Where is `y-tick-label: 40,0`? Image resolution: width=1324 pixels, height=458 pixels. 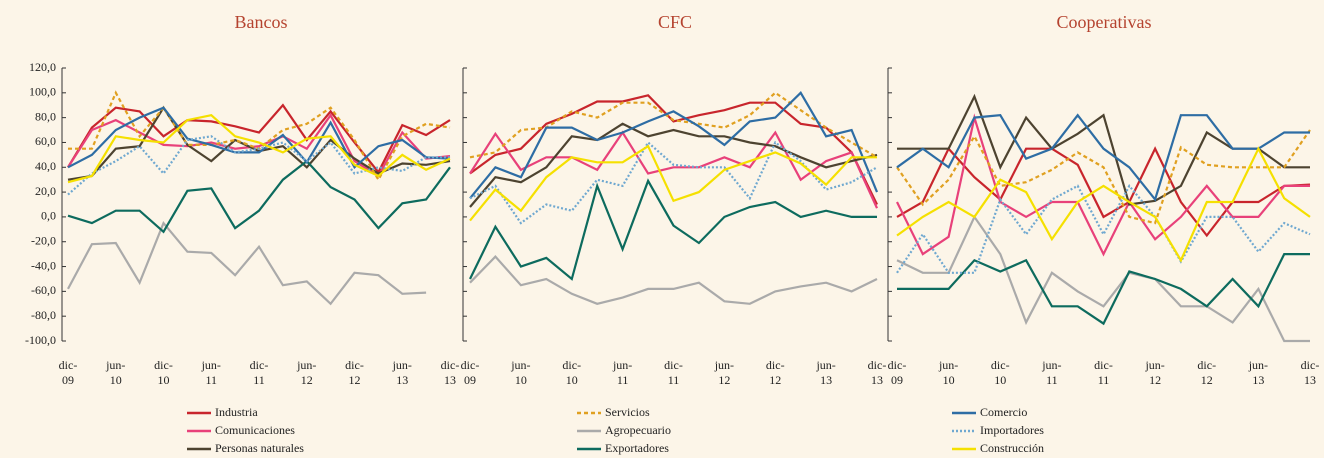 y-tick-label: 40,0 is located at coordinates (45, 166).